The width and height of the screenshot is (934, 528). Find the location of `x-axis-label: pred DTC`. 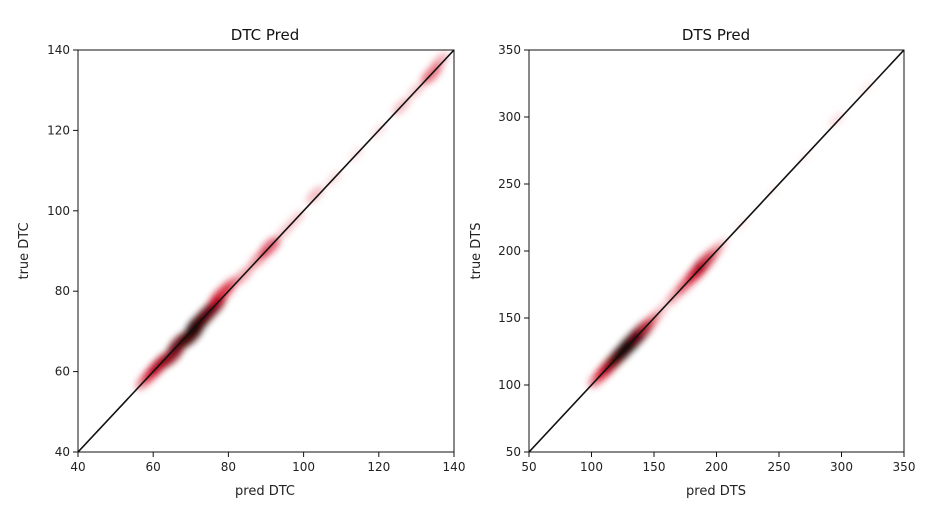

x-axis-label: pred DTC is located at coordinates (265, 491).